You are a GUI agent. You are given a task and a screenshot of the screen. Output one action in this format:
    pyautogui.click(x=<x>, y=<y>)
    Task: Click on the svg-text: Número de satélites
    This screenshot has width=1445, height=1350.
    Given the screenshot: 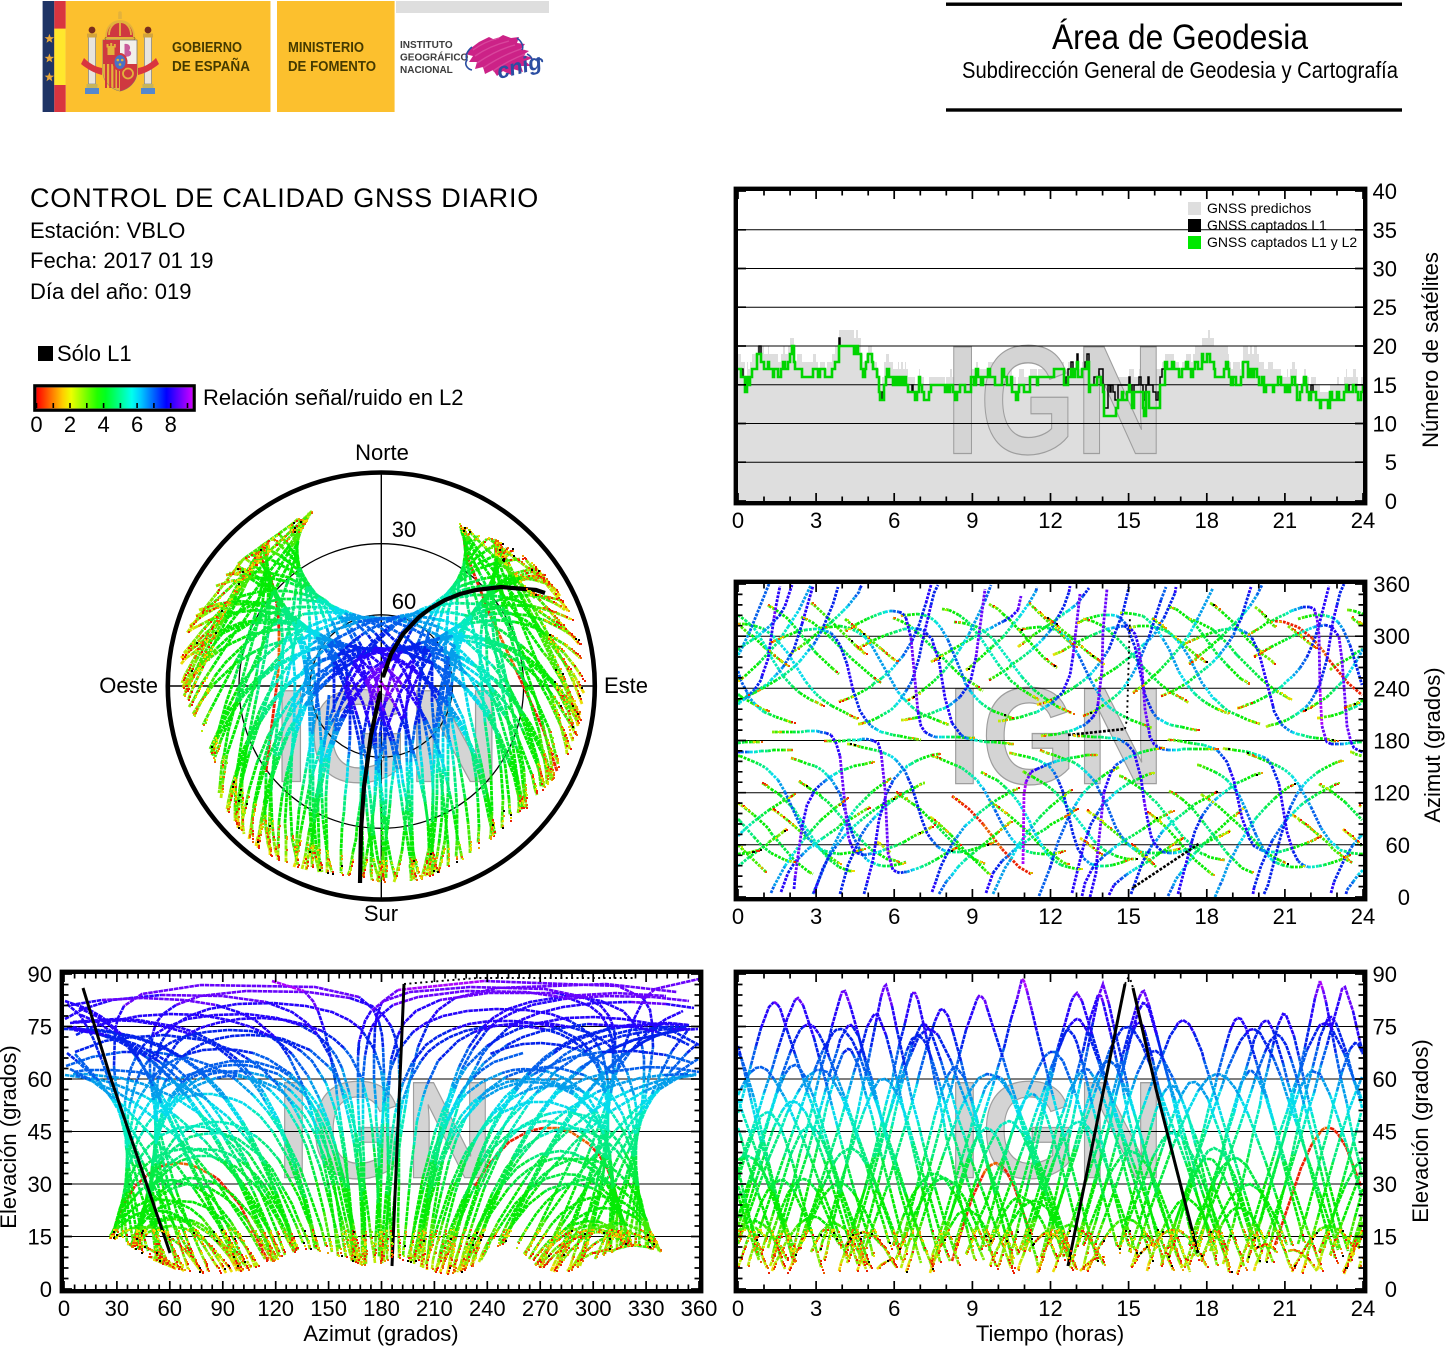 What is the action you would take?
    pyautogui.click(x=1430, y=350)
    